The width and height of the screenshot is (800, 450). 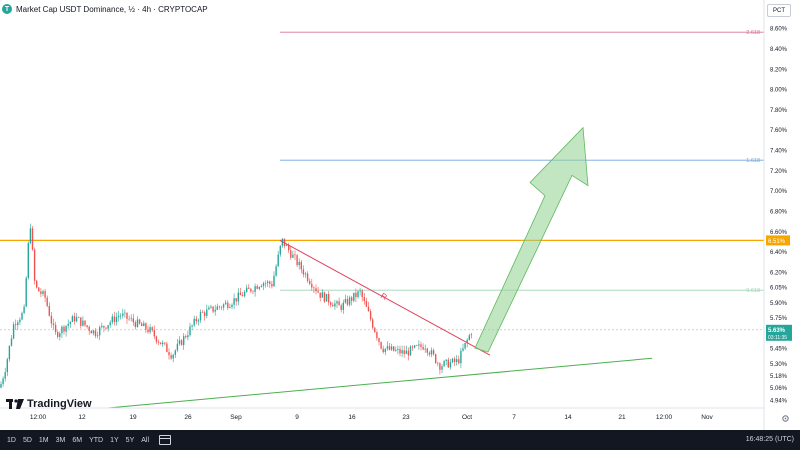 What do you see at coordinates (77, 440) in the screenshot?
I see `timeframe-6m: 6M` at bounding box center [77, 440].